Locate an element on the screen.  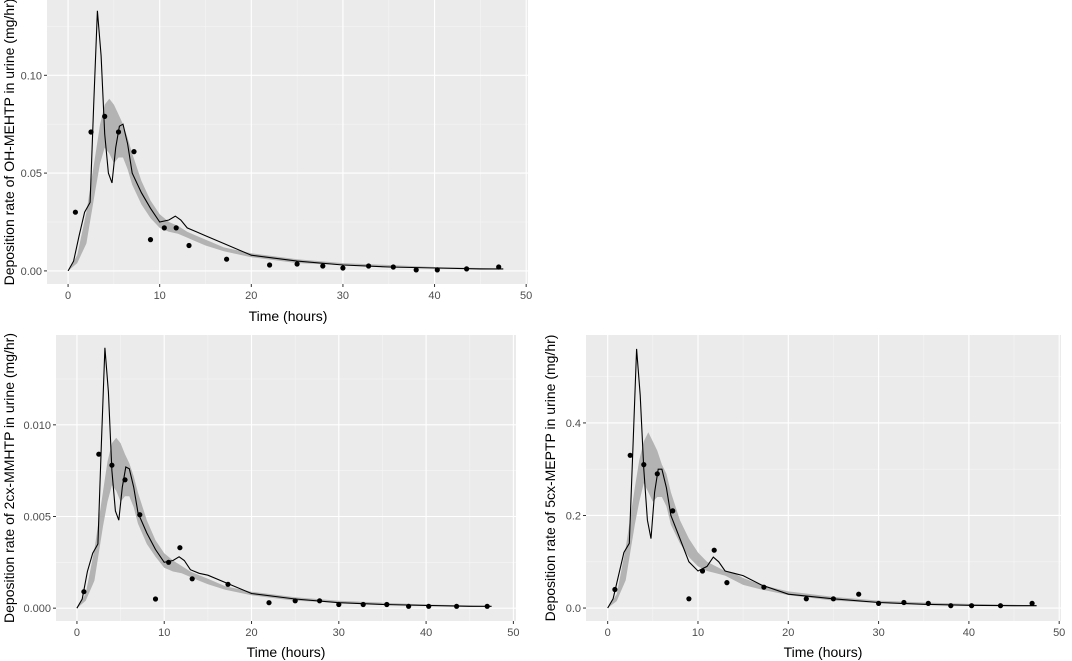
y-axis-ticks: 0.0 0.2 0.4 is located at coordinates (576, 516).